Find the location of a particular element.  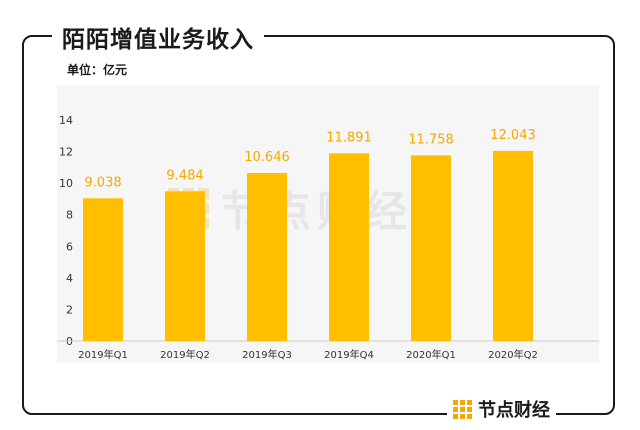

y-tick-label: 2 is located at coordinates (69, 309).